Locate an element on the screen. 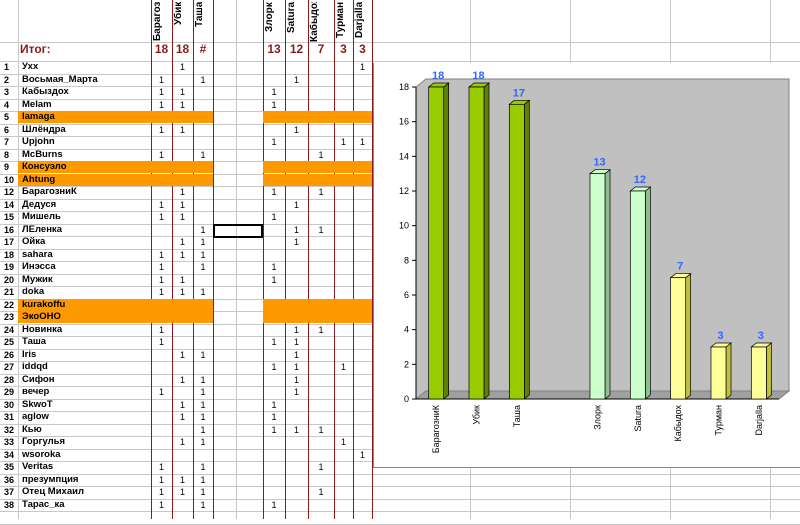  bar-side is located at coordinates (688, 336).